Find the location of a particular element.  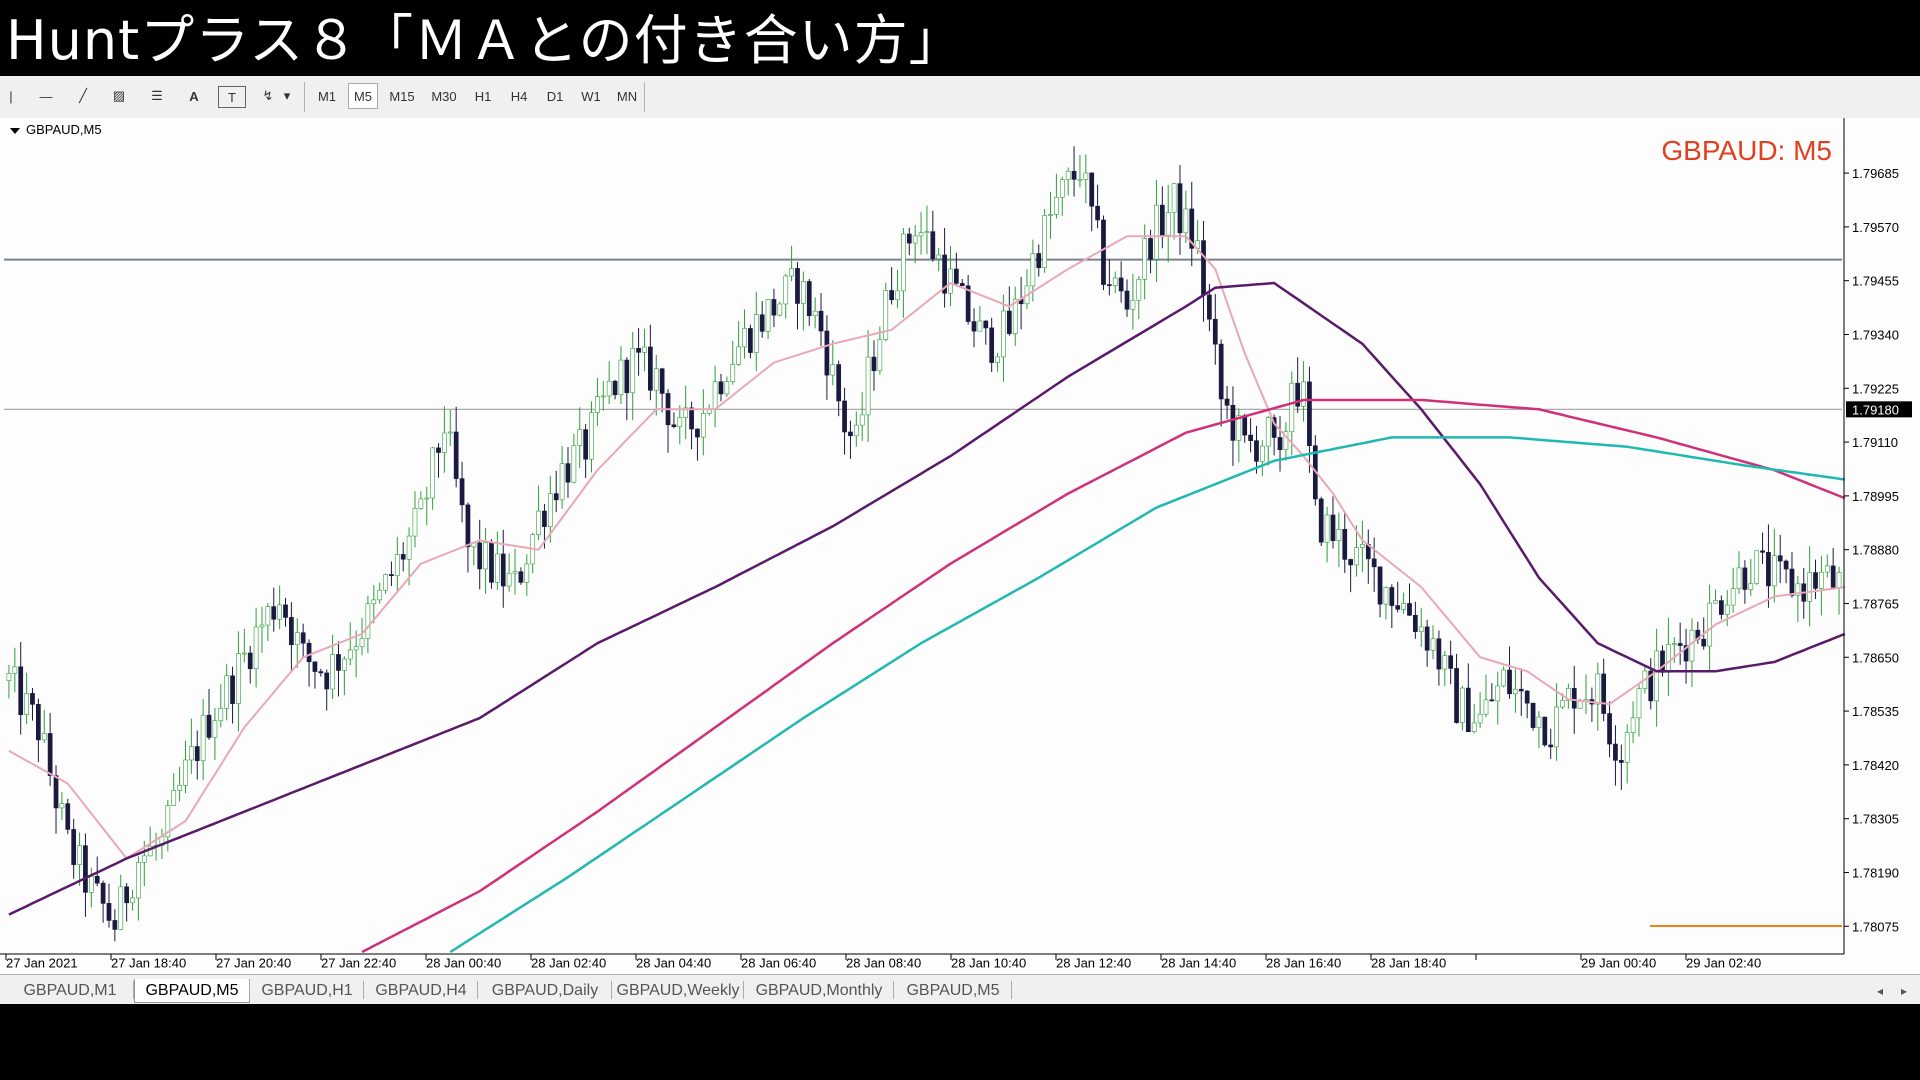

timeframe-button-m5: M5 is located at coordinates (363, 96).